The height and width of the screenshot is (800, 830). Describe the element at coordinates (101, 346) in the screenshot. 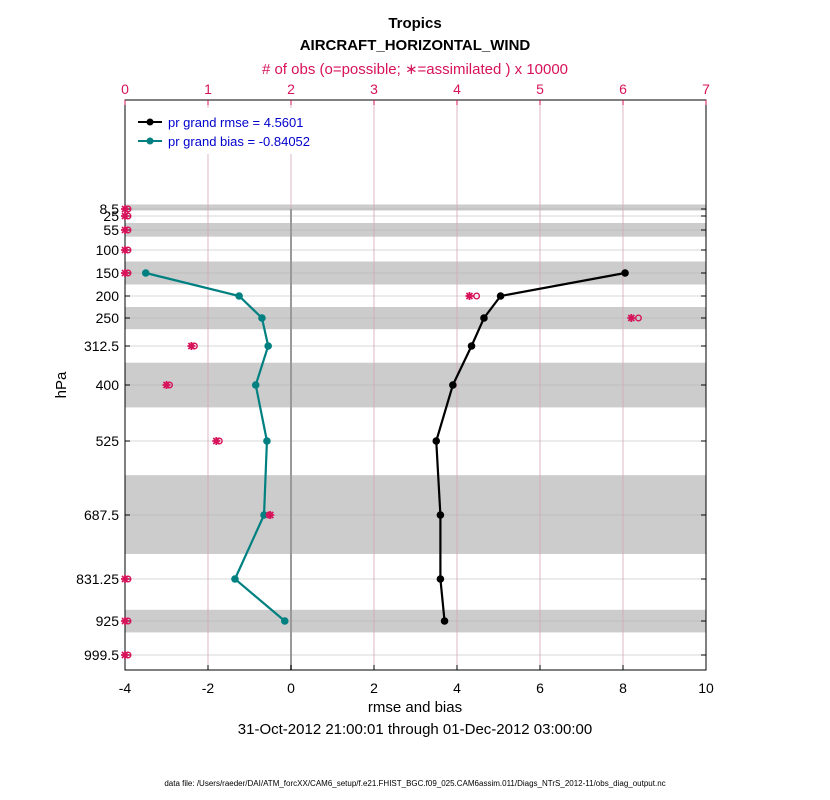

I see `y-tick-label: 312.5` at that location.